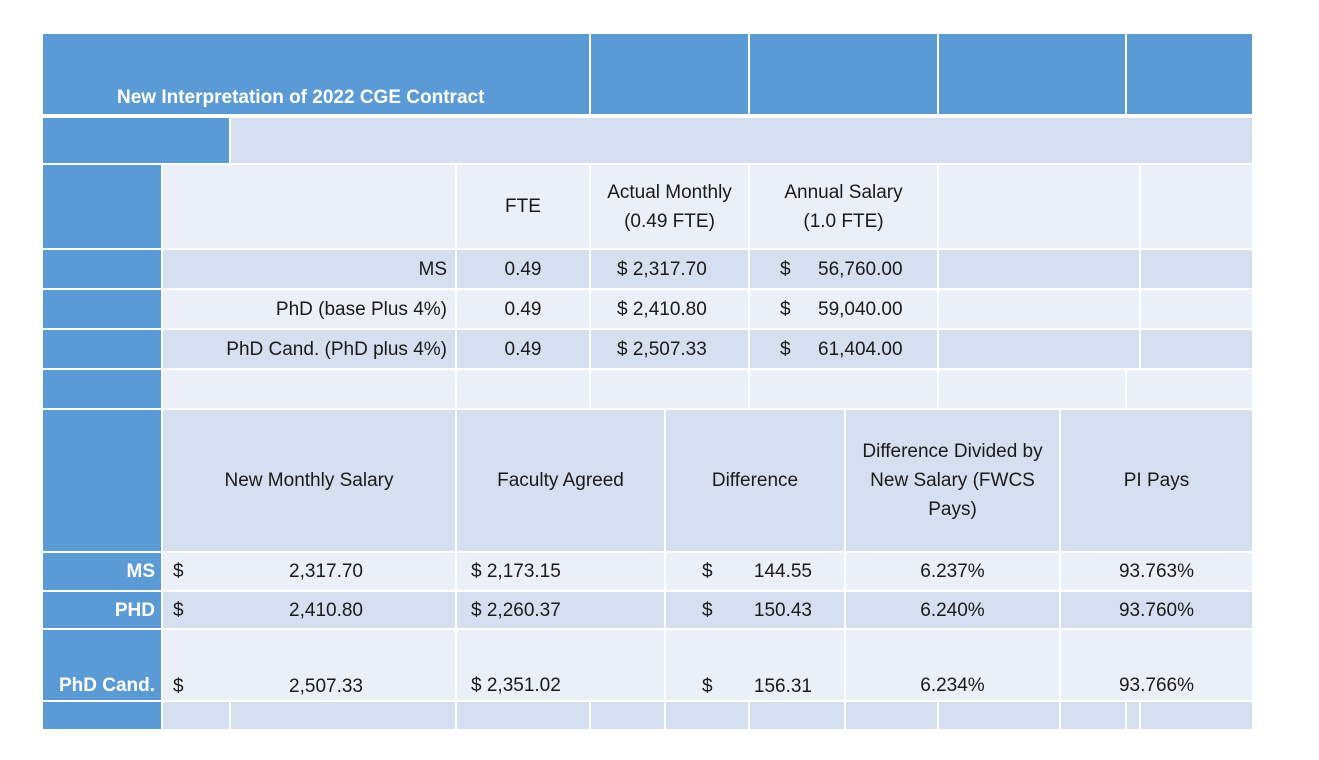  Describe the element at coordinates (309, 480) in the screenshot. I see `new-monthly-header: New Monthly Salary` at that location.